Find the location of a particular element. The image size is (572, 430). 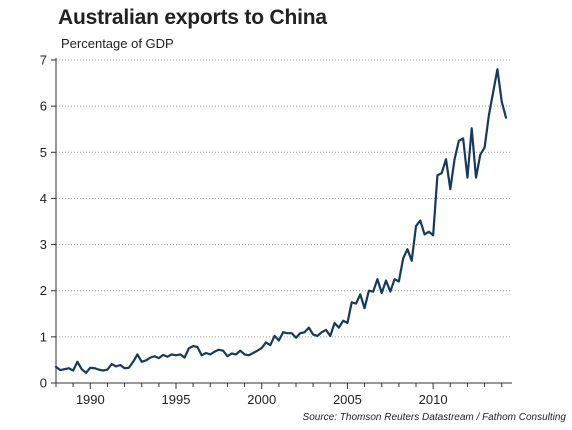

x-tick-label: 2005 is located at coordinates (347, 399).